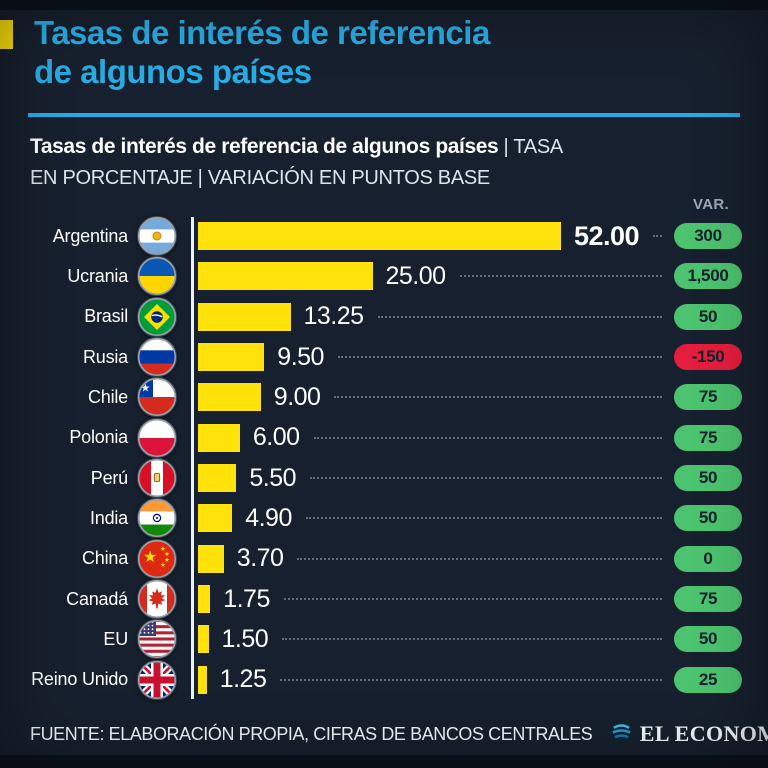 This screenshot has width=768, height=768. I want to click on page-title-line1: Tasas de interés de referencia, so click(262, 32).